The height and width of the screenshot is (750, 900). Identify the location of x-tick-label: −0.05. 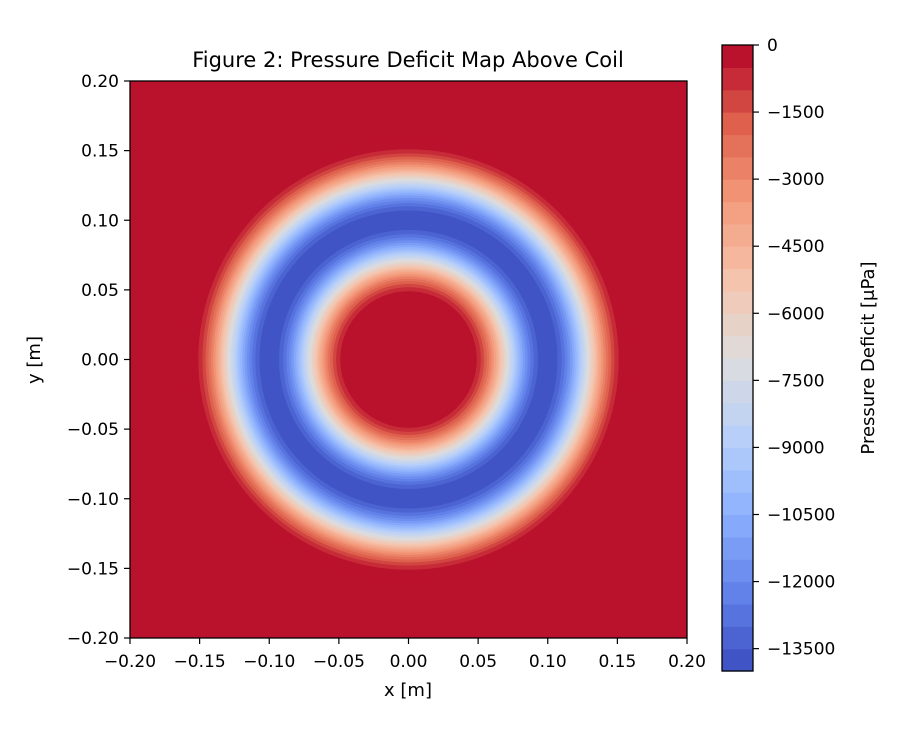
(339, 662).